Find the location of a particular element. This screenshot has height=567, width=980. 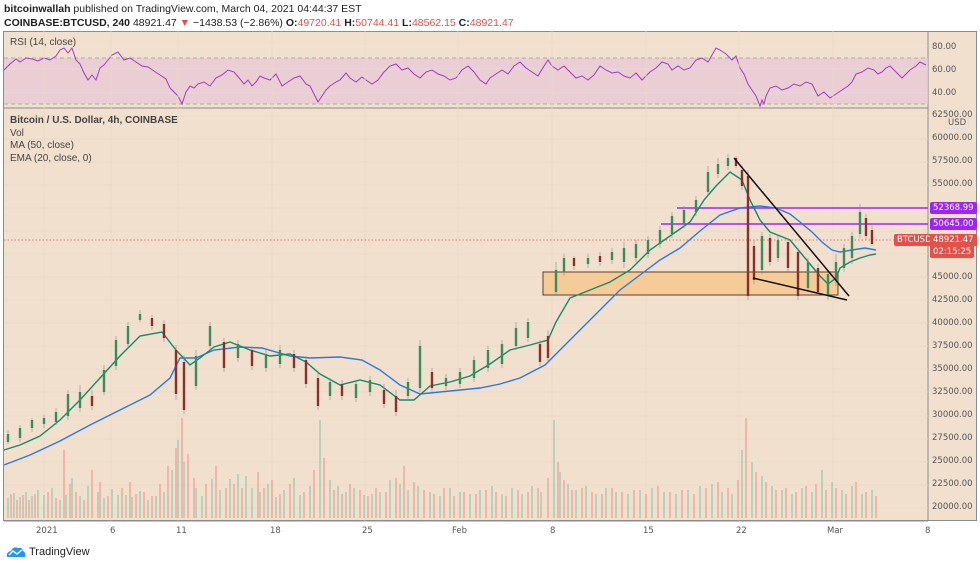

price-tick: 30000.00 is located at coordinates (952, 415).